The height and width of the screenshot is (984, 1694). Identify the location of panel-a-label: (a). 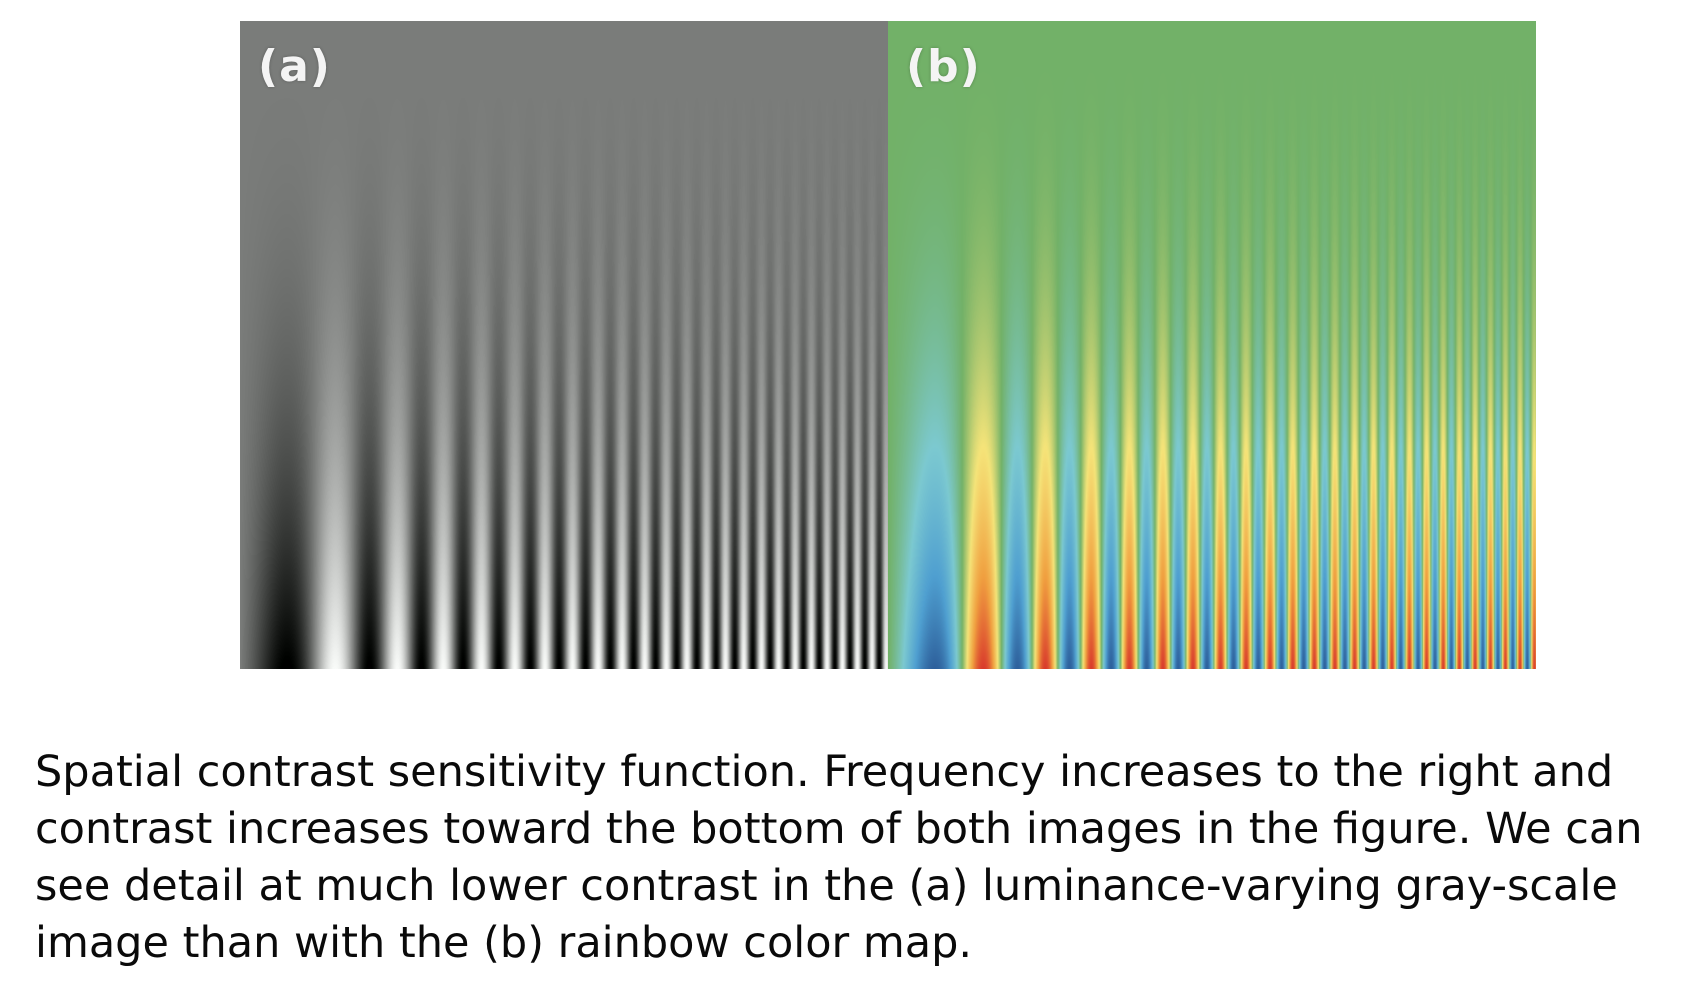
(294, 66).